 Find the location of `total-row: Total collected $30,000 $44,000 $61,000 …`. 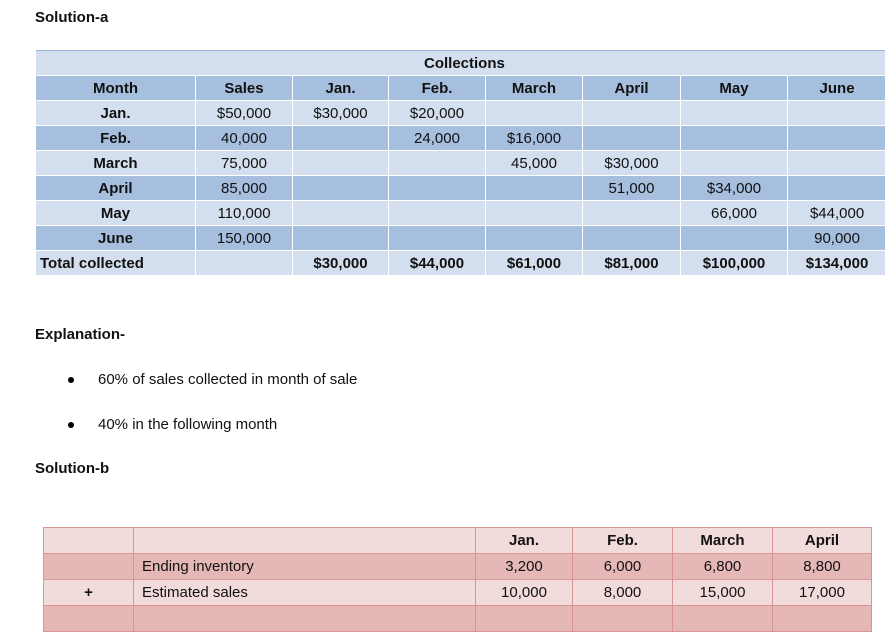

total-row: Total collected $30,000 $44,000 $61,000 … is located at coordinates (460, 263).